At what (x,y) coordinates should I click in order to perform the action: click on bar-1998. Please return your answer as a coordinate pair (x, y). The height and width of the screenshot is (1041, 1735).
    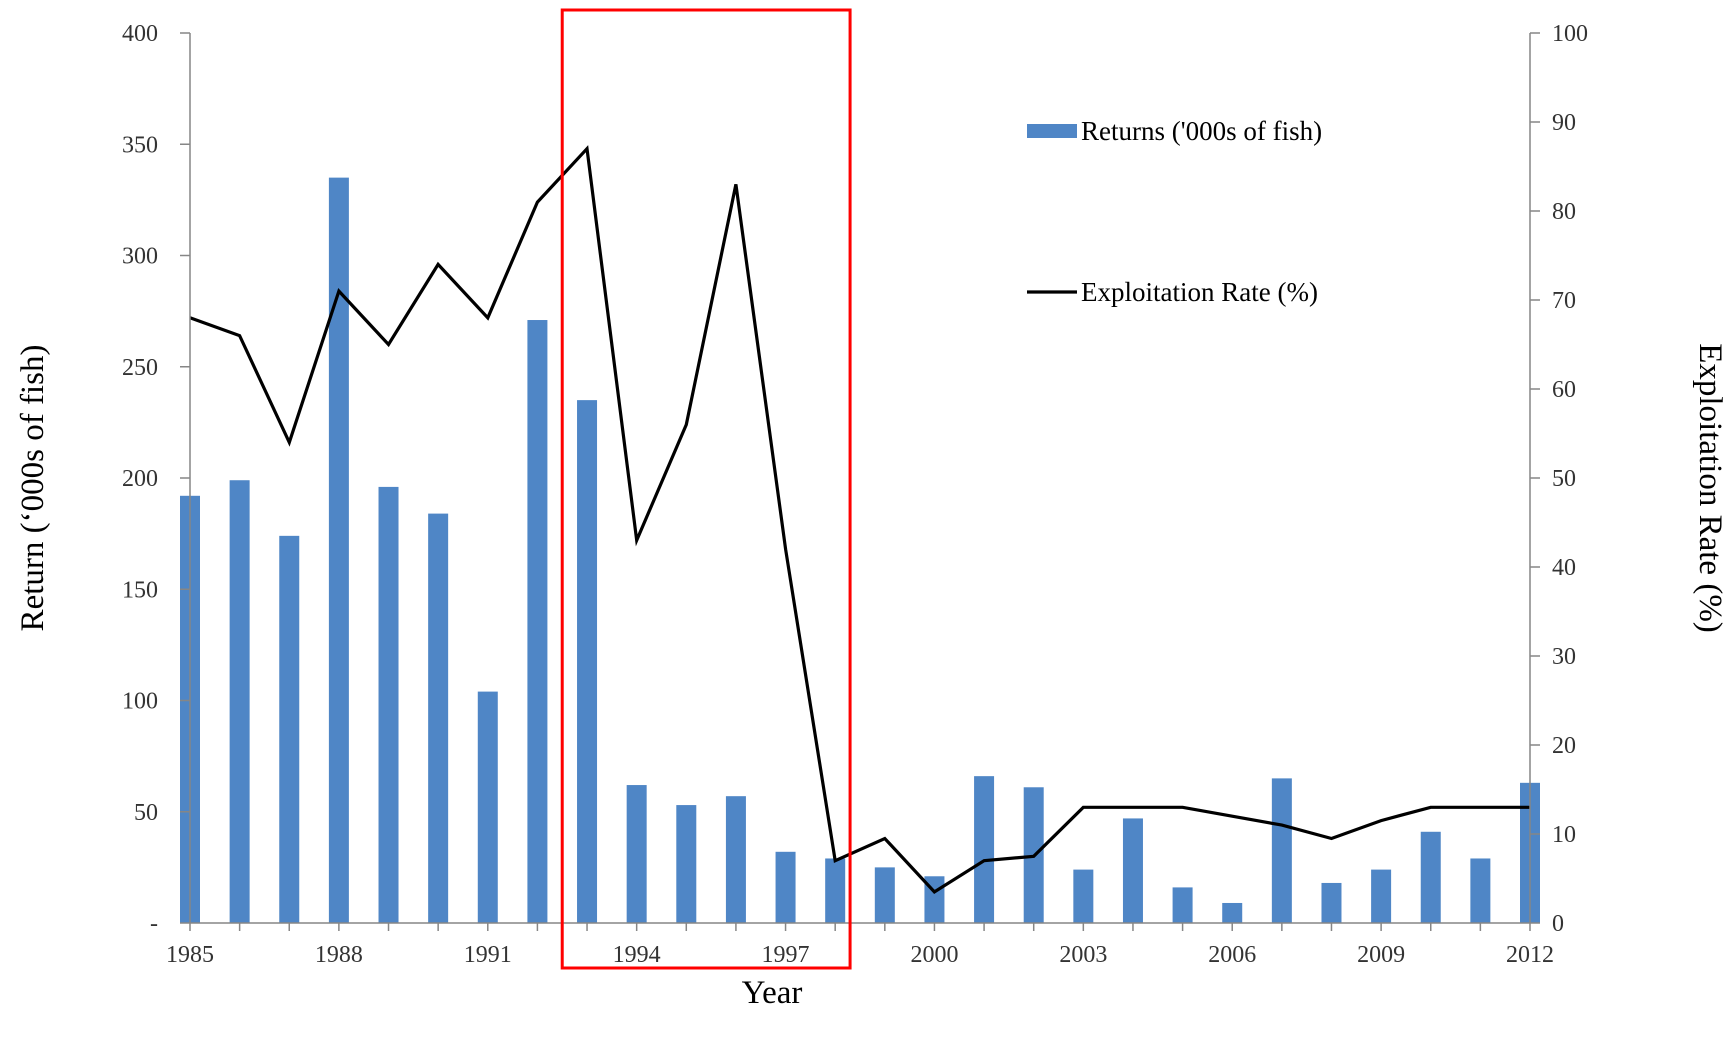
    Looking at the image, I should click on (835, 890).